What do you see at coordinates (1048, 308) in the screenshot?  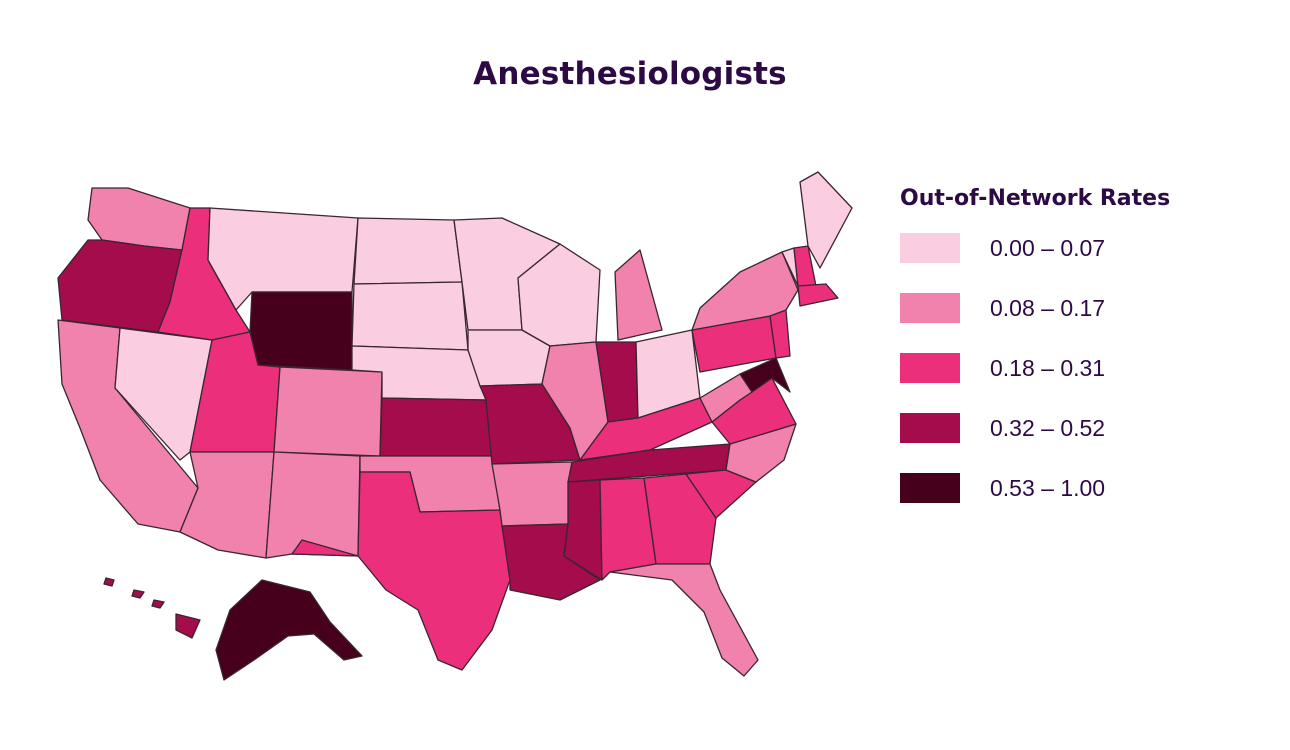 I see `legend-label: 0.08 – 0.17` at bounding box center [1048, 308].